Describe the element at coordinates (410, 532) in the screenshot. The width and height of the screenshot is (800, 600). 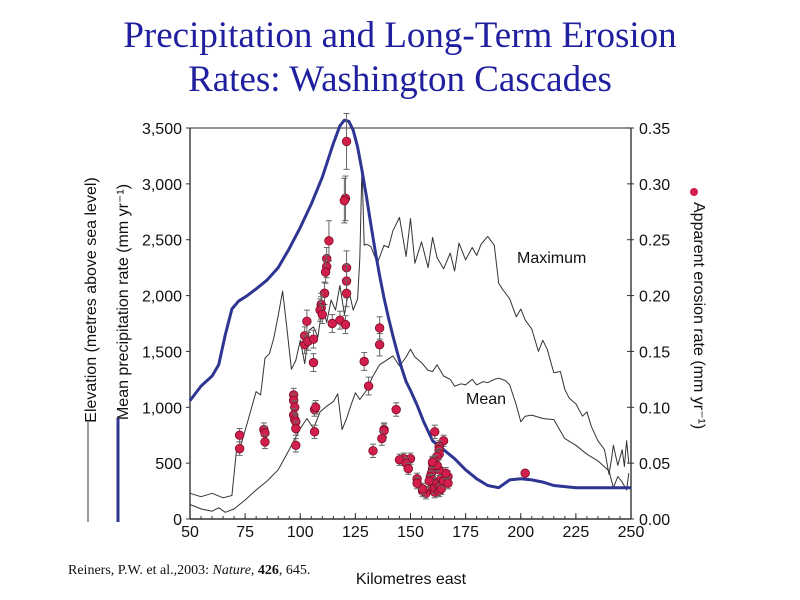
I see `x-tick-label: 150` at that location.